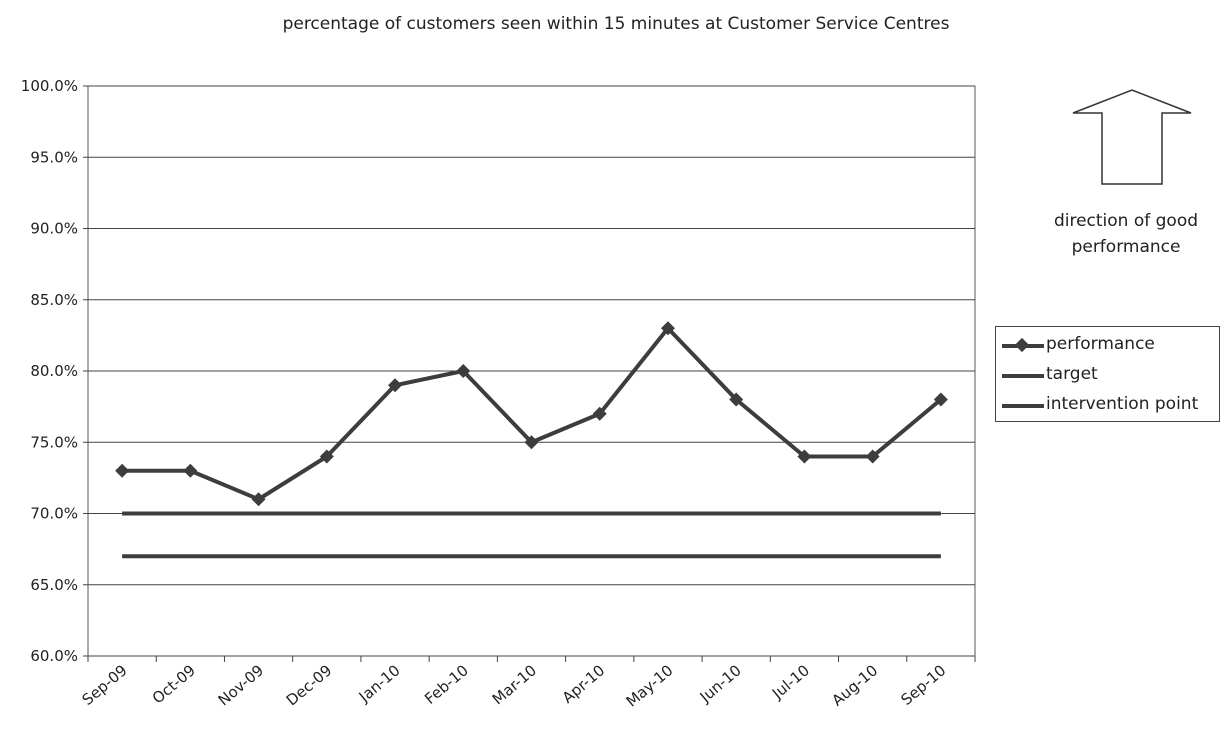 The height and width of the screenshot is (744, 1232). I want to click on y-tick-label: 65.0%, so click(54, 585).